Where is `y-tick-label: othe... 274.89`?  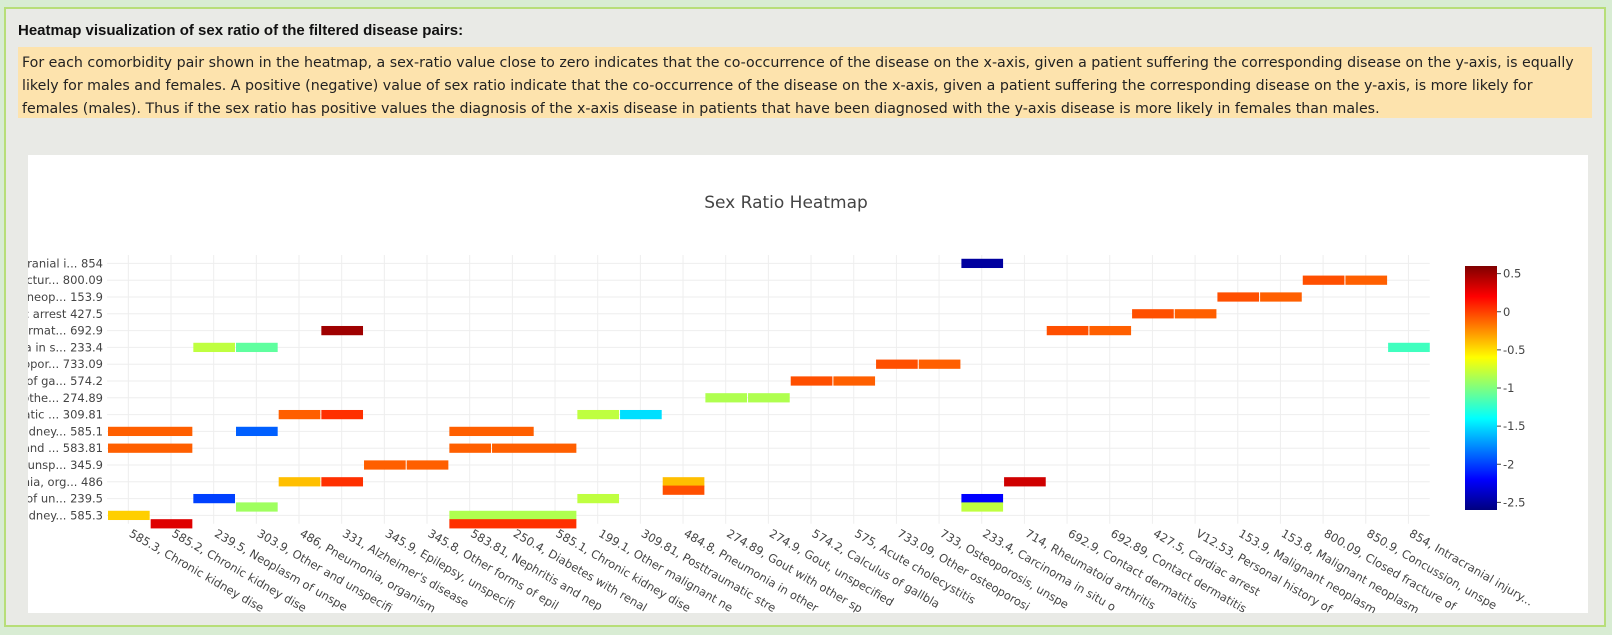 y-tick-label: othe... 274.89 is located at coordinates (65, 398).